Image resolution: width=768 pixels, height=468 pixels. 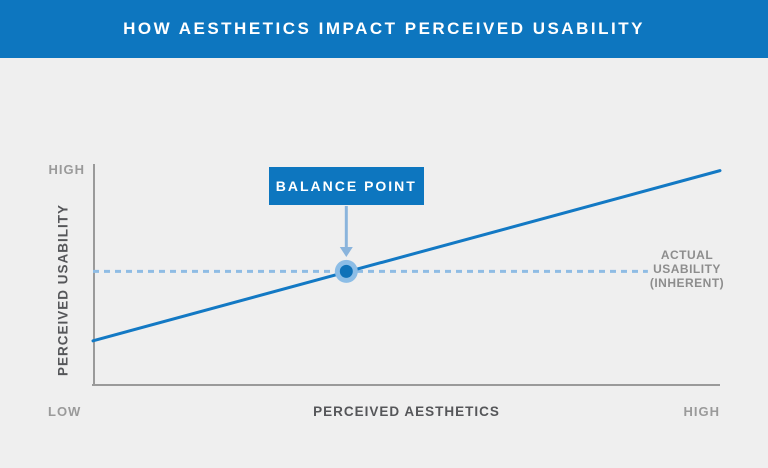 What do you see at coordinates (687, 283) in the screenshot?
I see `actual-usability-label-line3: (INHERENT)` at bounding box center [687, 283].